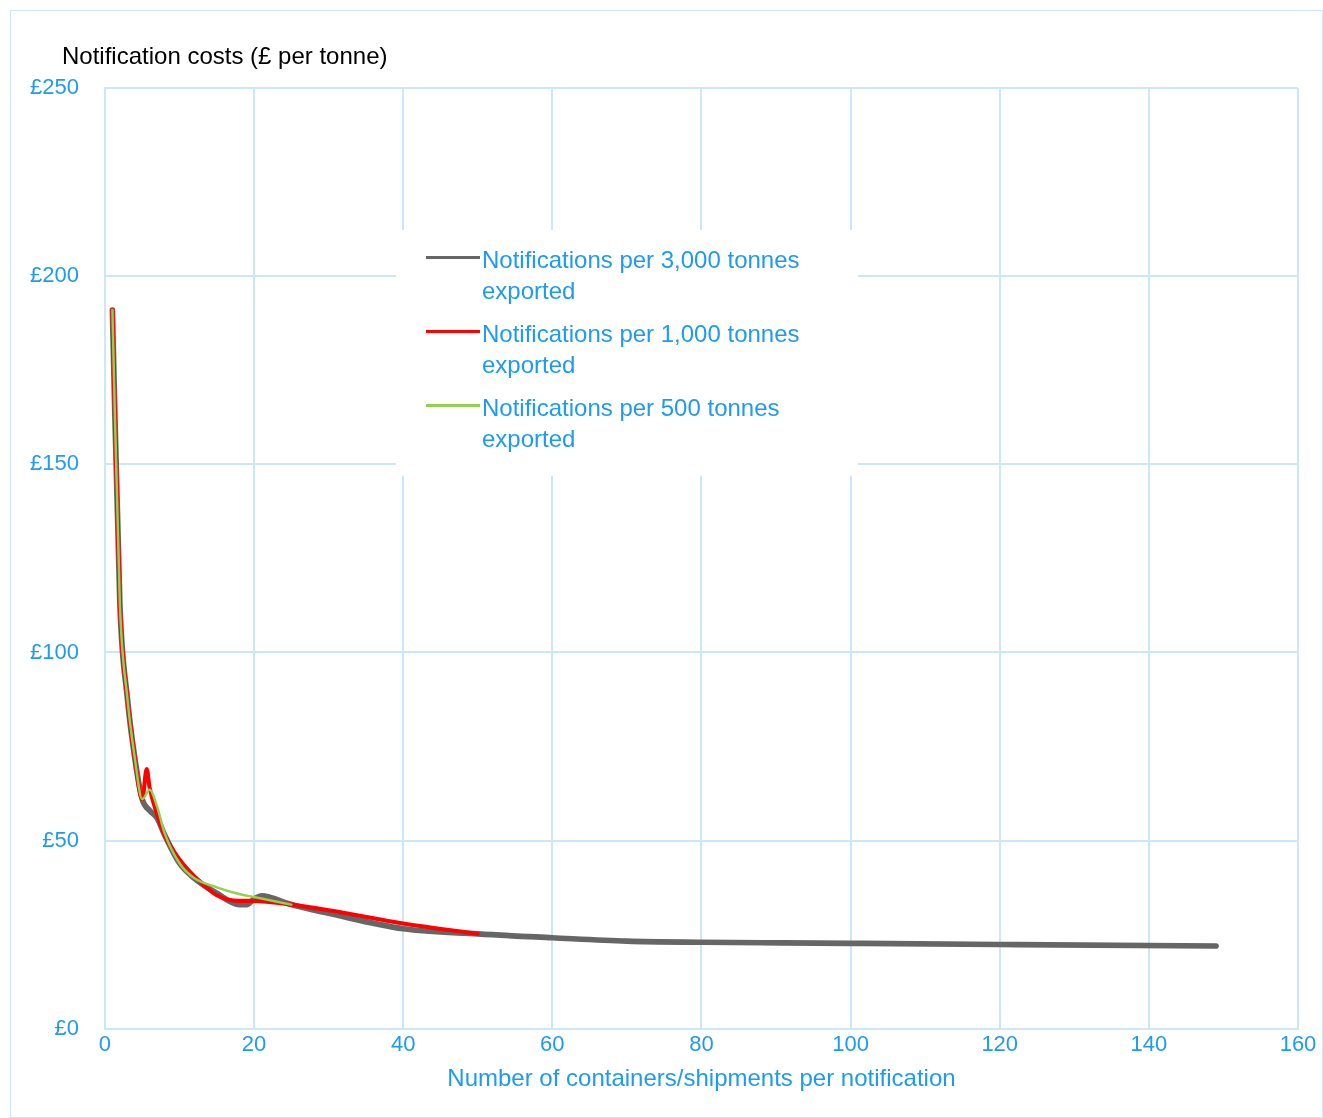 Image resolution: width=1323 pixels, height=1118 pixels. Describe the element at coordinates (1298, 1044) in the screenshot. I see `x-tick-label: 160` at that location.